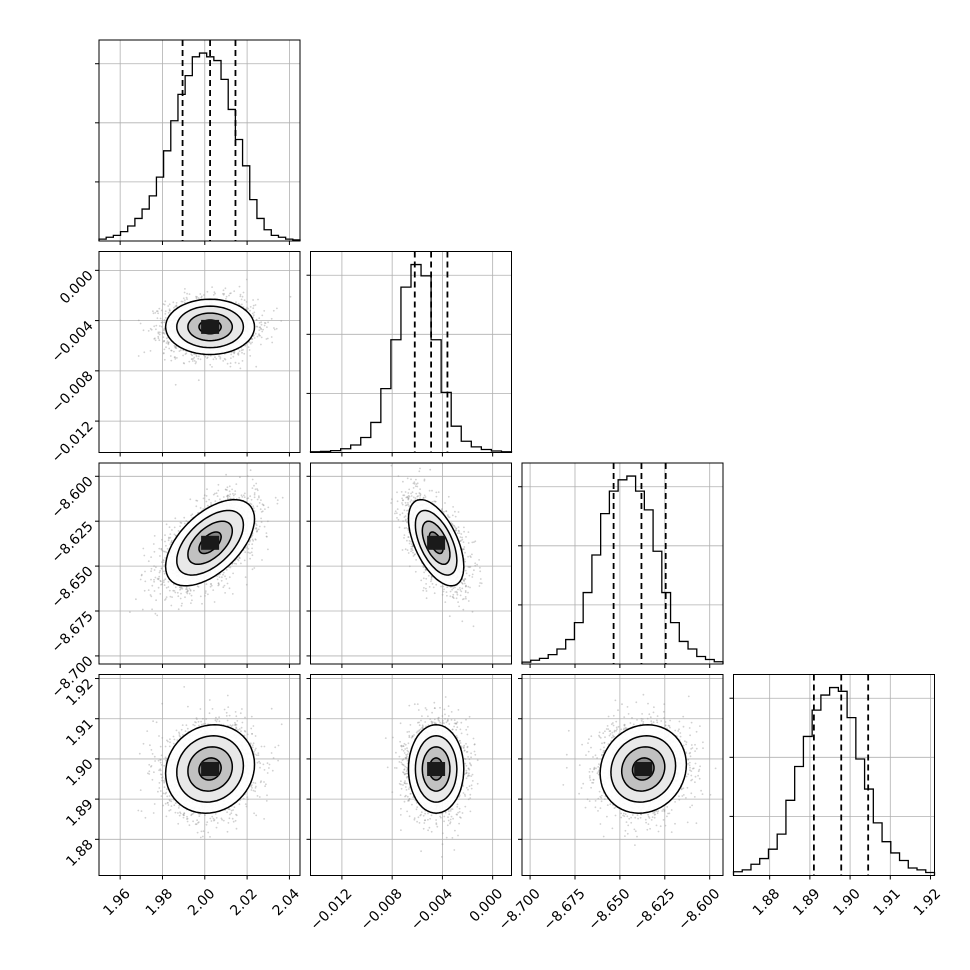 The image size is (970, 970). What do you see at coordinates (73, 442) in the screenshot?
I see `y-tick-label: −0.012` at bounding box center [73, 442].